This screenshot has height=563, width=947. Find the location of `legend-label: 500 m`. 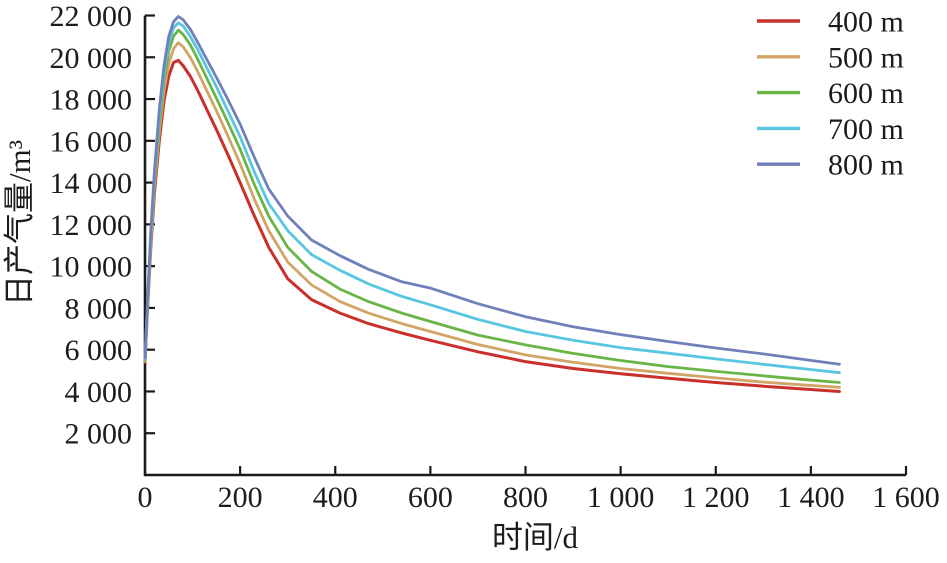

legend-label: 500 m is located at coordinates (866, 57).